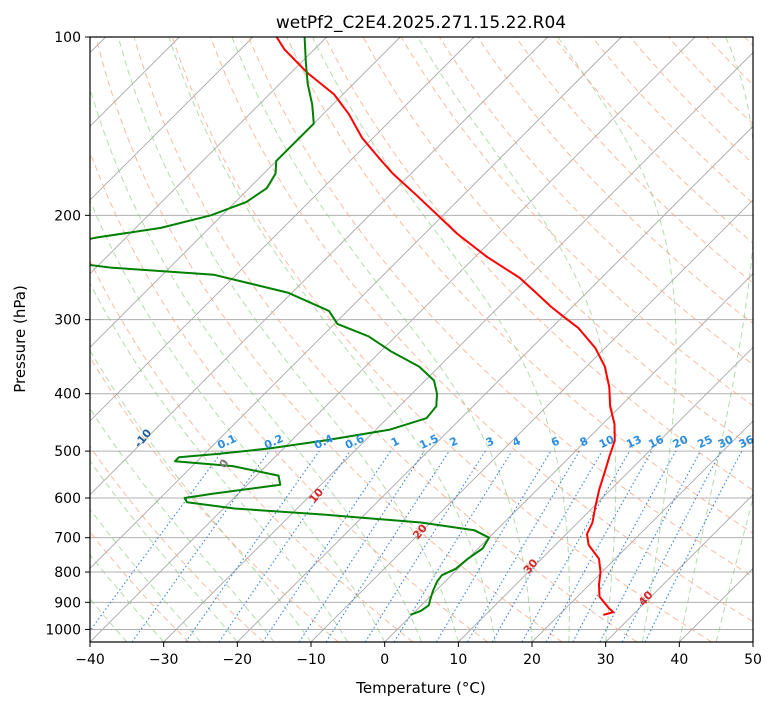 This screenshot has width=775, height=708. I want to click on y-tick-label: 200, so click(67, 216).